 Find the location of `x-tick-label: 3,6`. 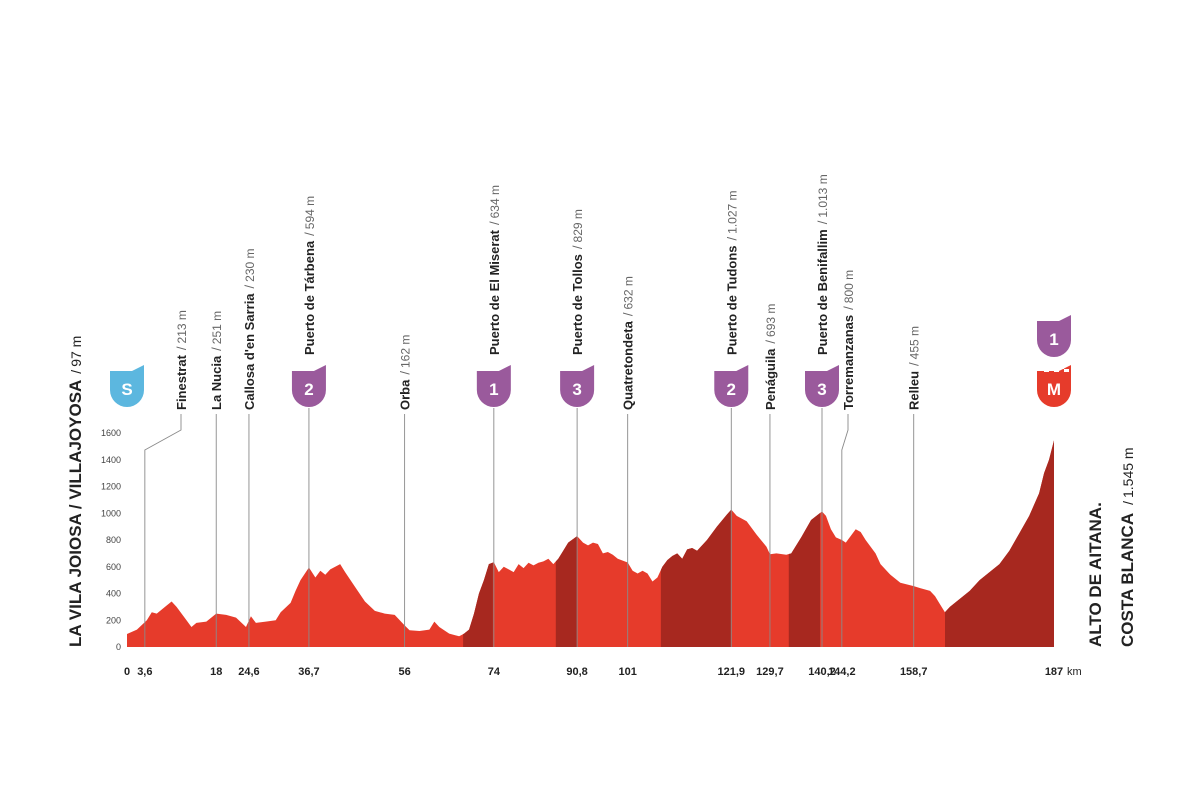

x-tick-label: 3,6 is located at coordinates (144, 672).